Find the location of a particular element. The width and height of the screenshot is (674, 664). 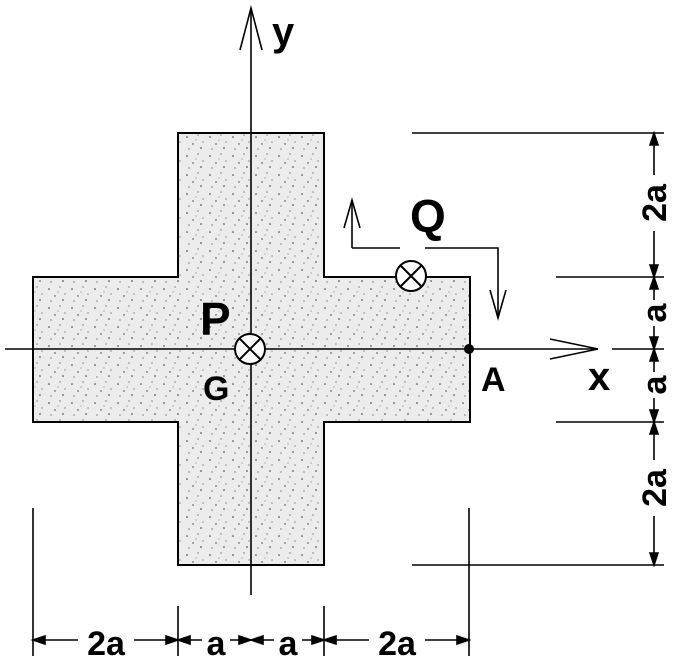

point-a-marker is located at coordinates (469, 349).